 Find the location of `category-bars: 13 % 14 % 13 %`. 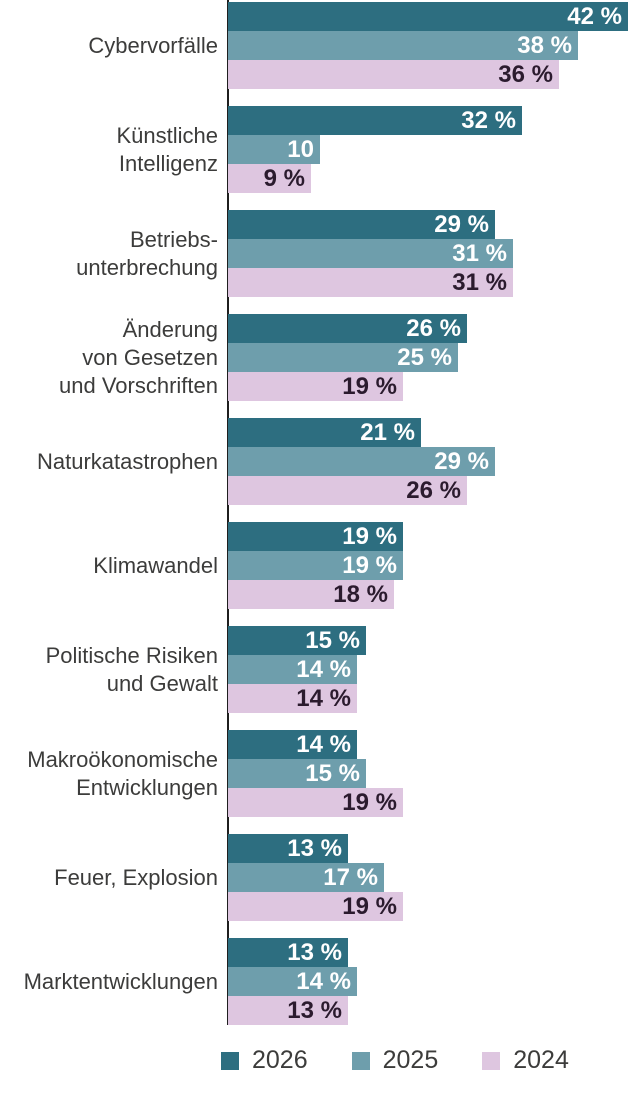

category-bars: 13 % 14 % 13 % is located at coordinates (428, 981).